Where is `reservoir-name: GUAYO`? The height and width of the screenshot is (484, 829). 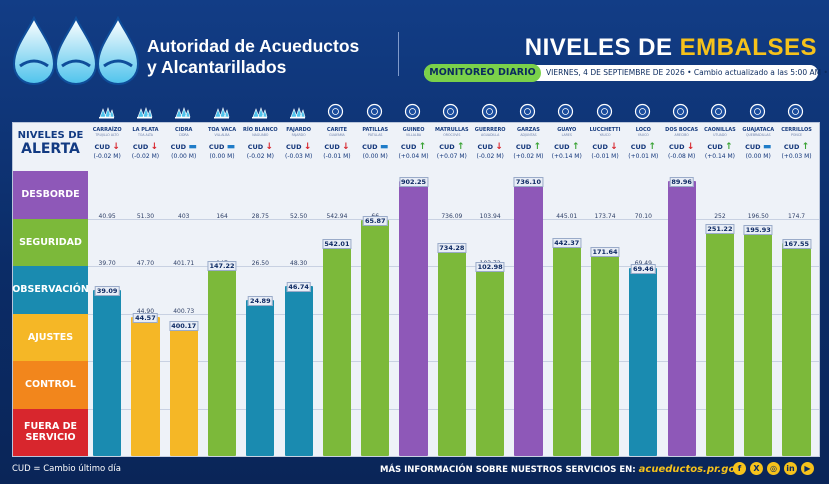
reservoir-name: GUAYO is located at coordinates (567, 130).